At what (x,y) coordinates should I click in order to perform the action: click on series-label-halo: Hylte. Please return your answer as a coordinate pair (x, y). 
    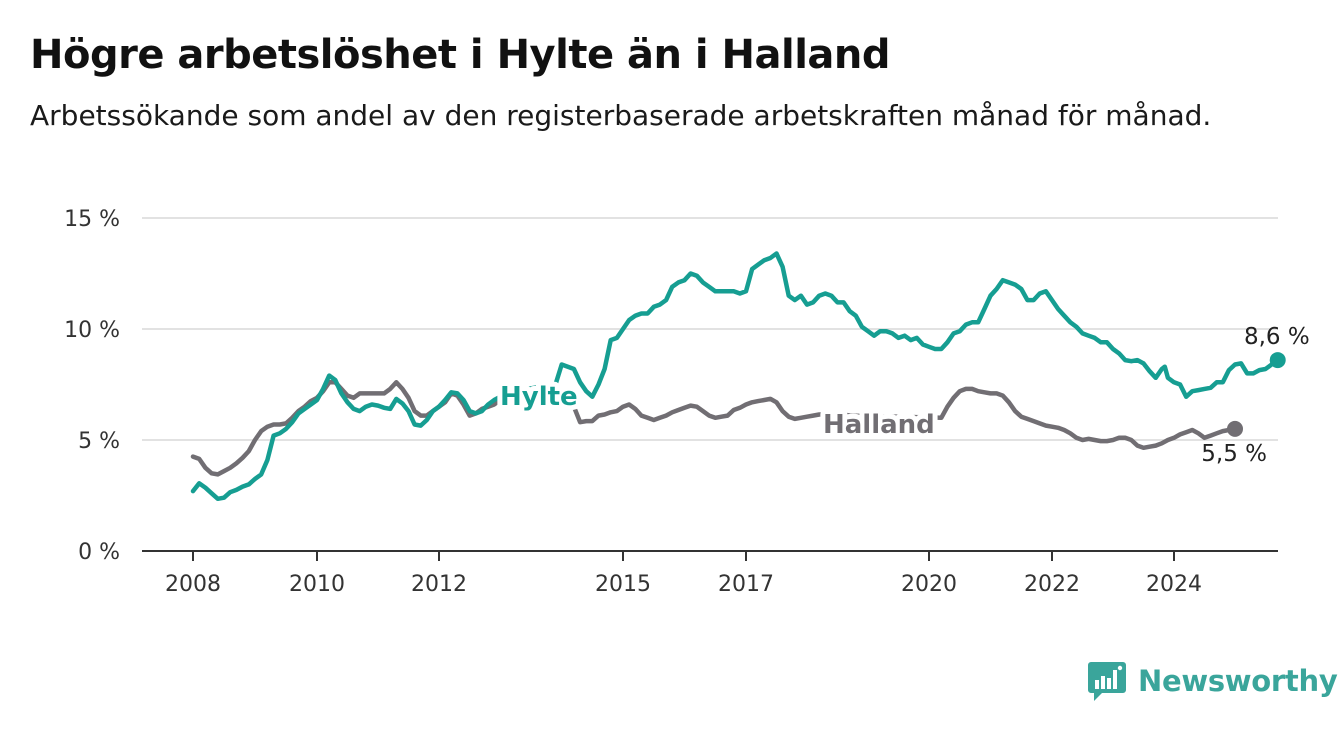
    Looking at the image, I should click on (539, 397).